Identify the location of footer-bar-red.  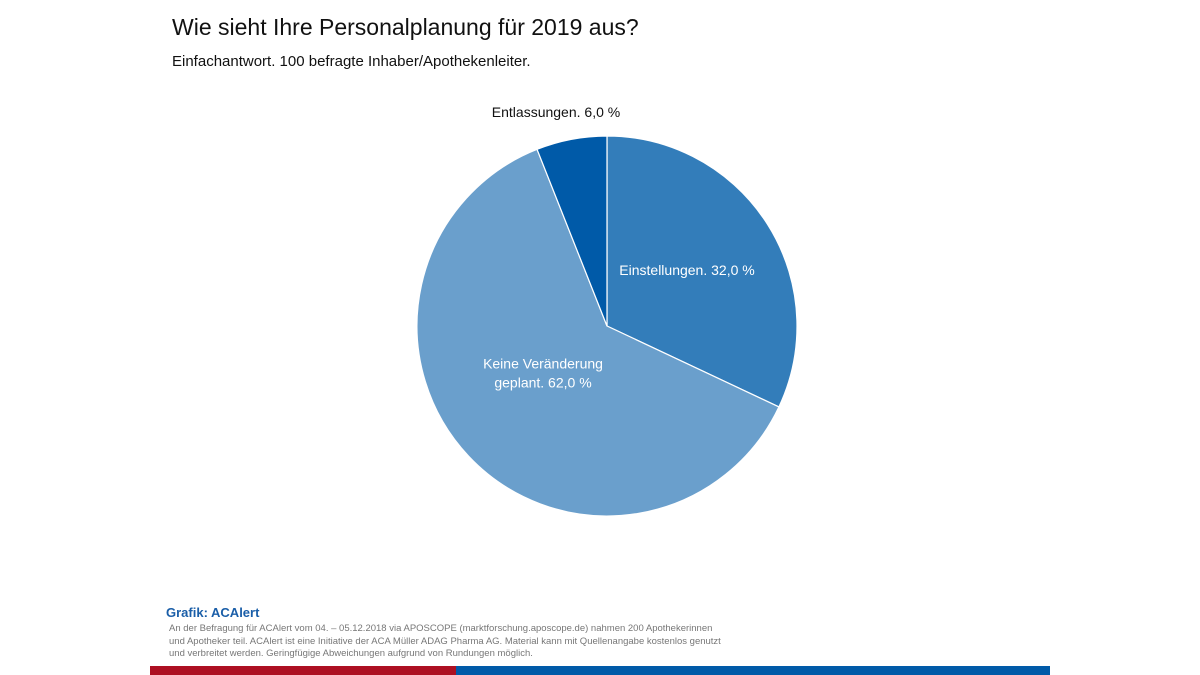
(303, 670).